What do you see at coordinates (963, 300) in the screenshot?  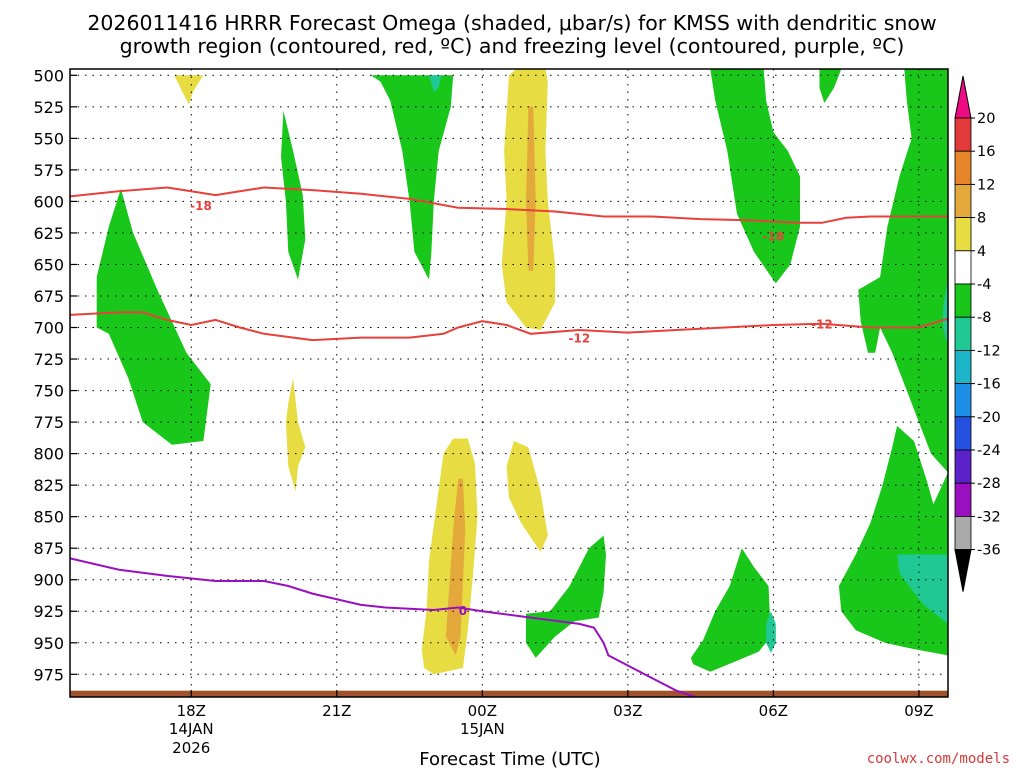 I see `colorbar-band--8` at bounding box center [963, 300].